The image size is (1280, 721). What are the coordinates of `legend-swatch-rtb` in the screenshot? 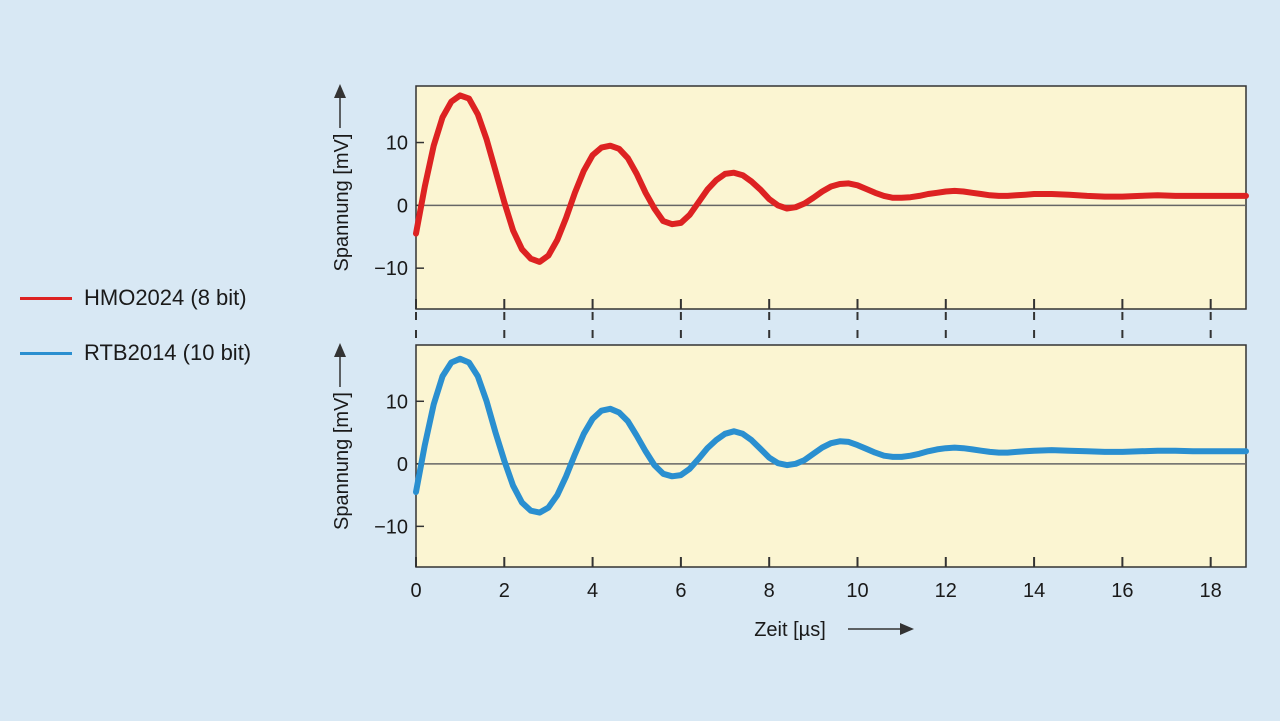 It's located at (46, 353).